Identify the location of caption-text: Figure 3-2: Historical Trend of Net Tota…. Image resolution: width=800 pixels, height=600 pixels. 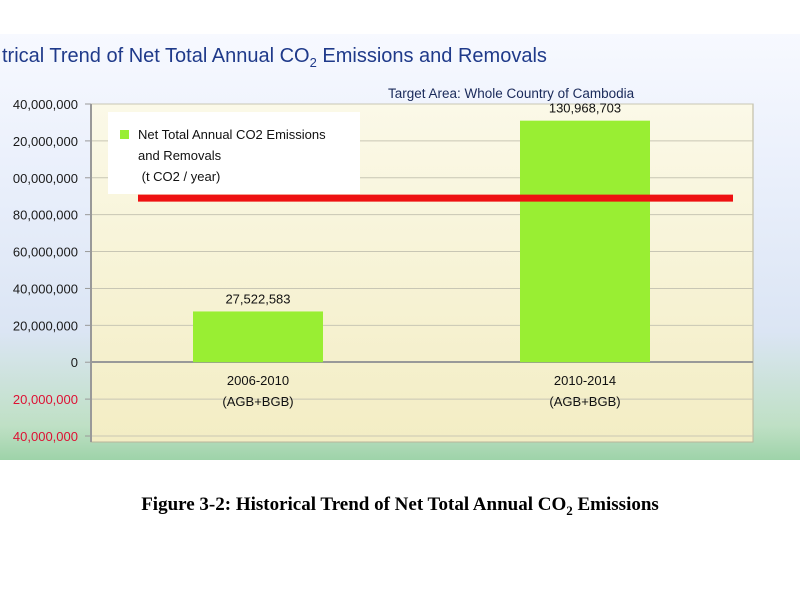
(354, 504).